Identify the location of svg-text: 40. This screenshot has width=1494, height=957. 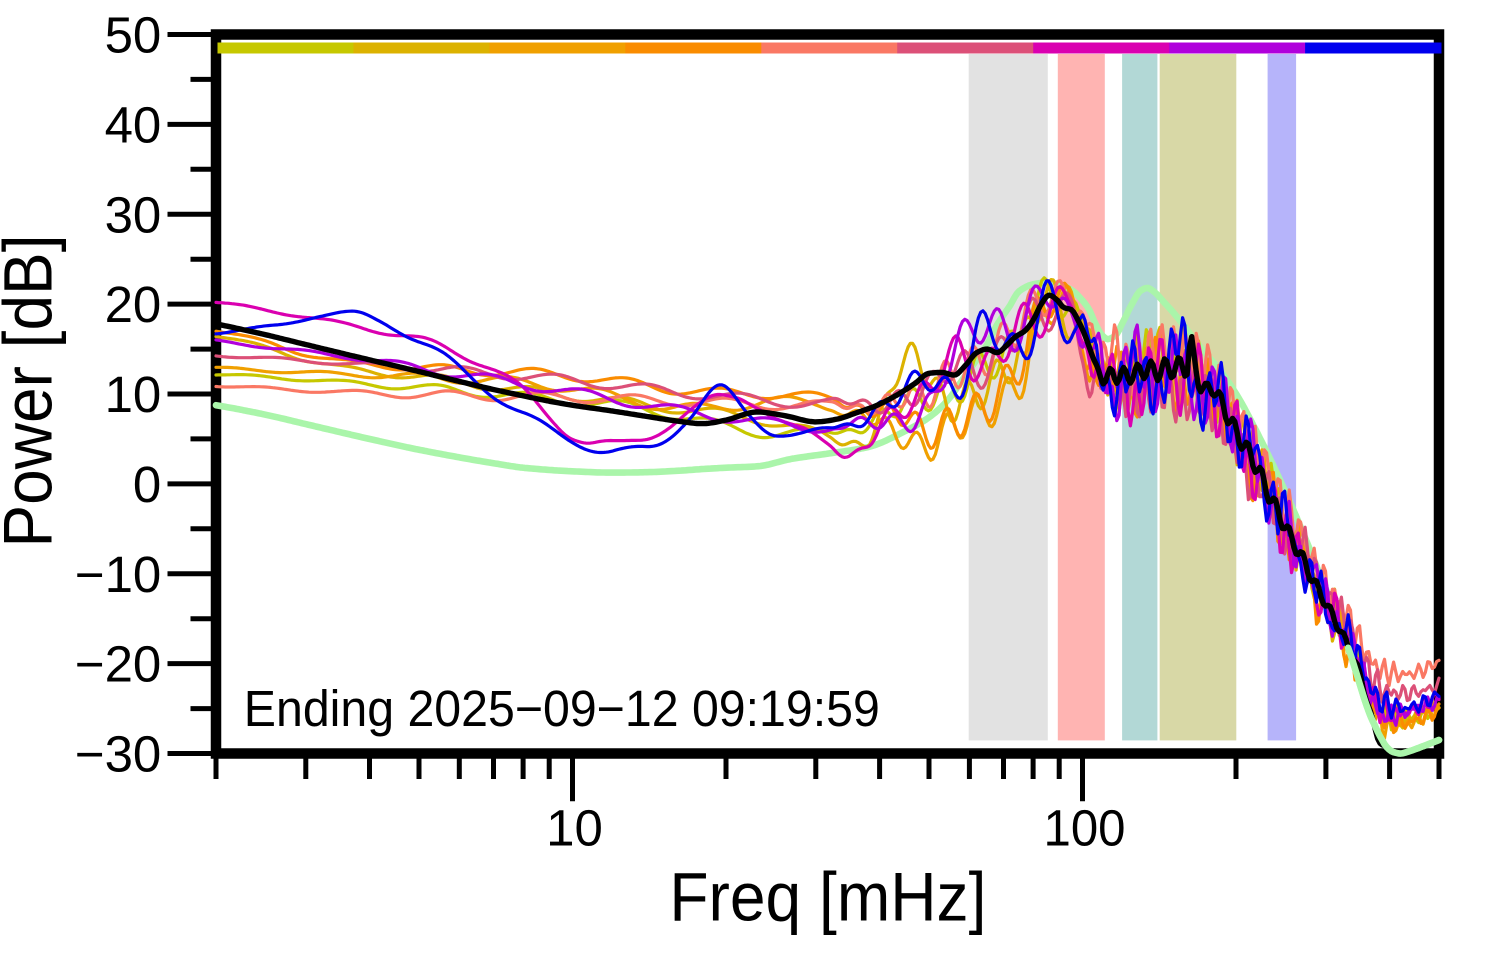
(133, 125).